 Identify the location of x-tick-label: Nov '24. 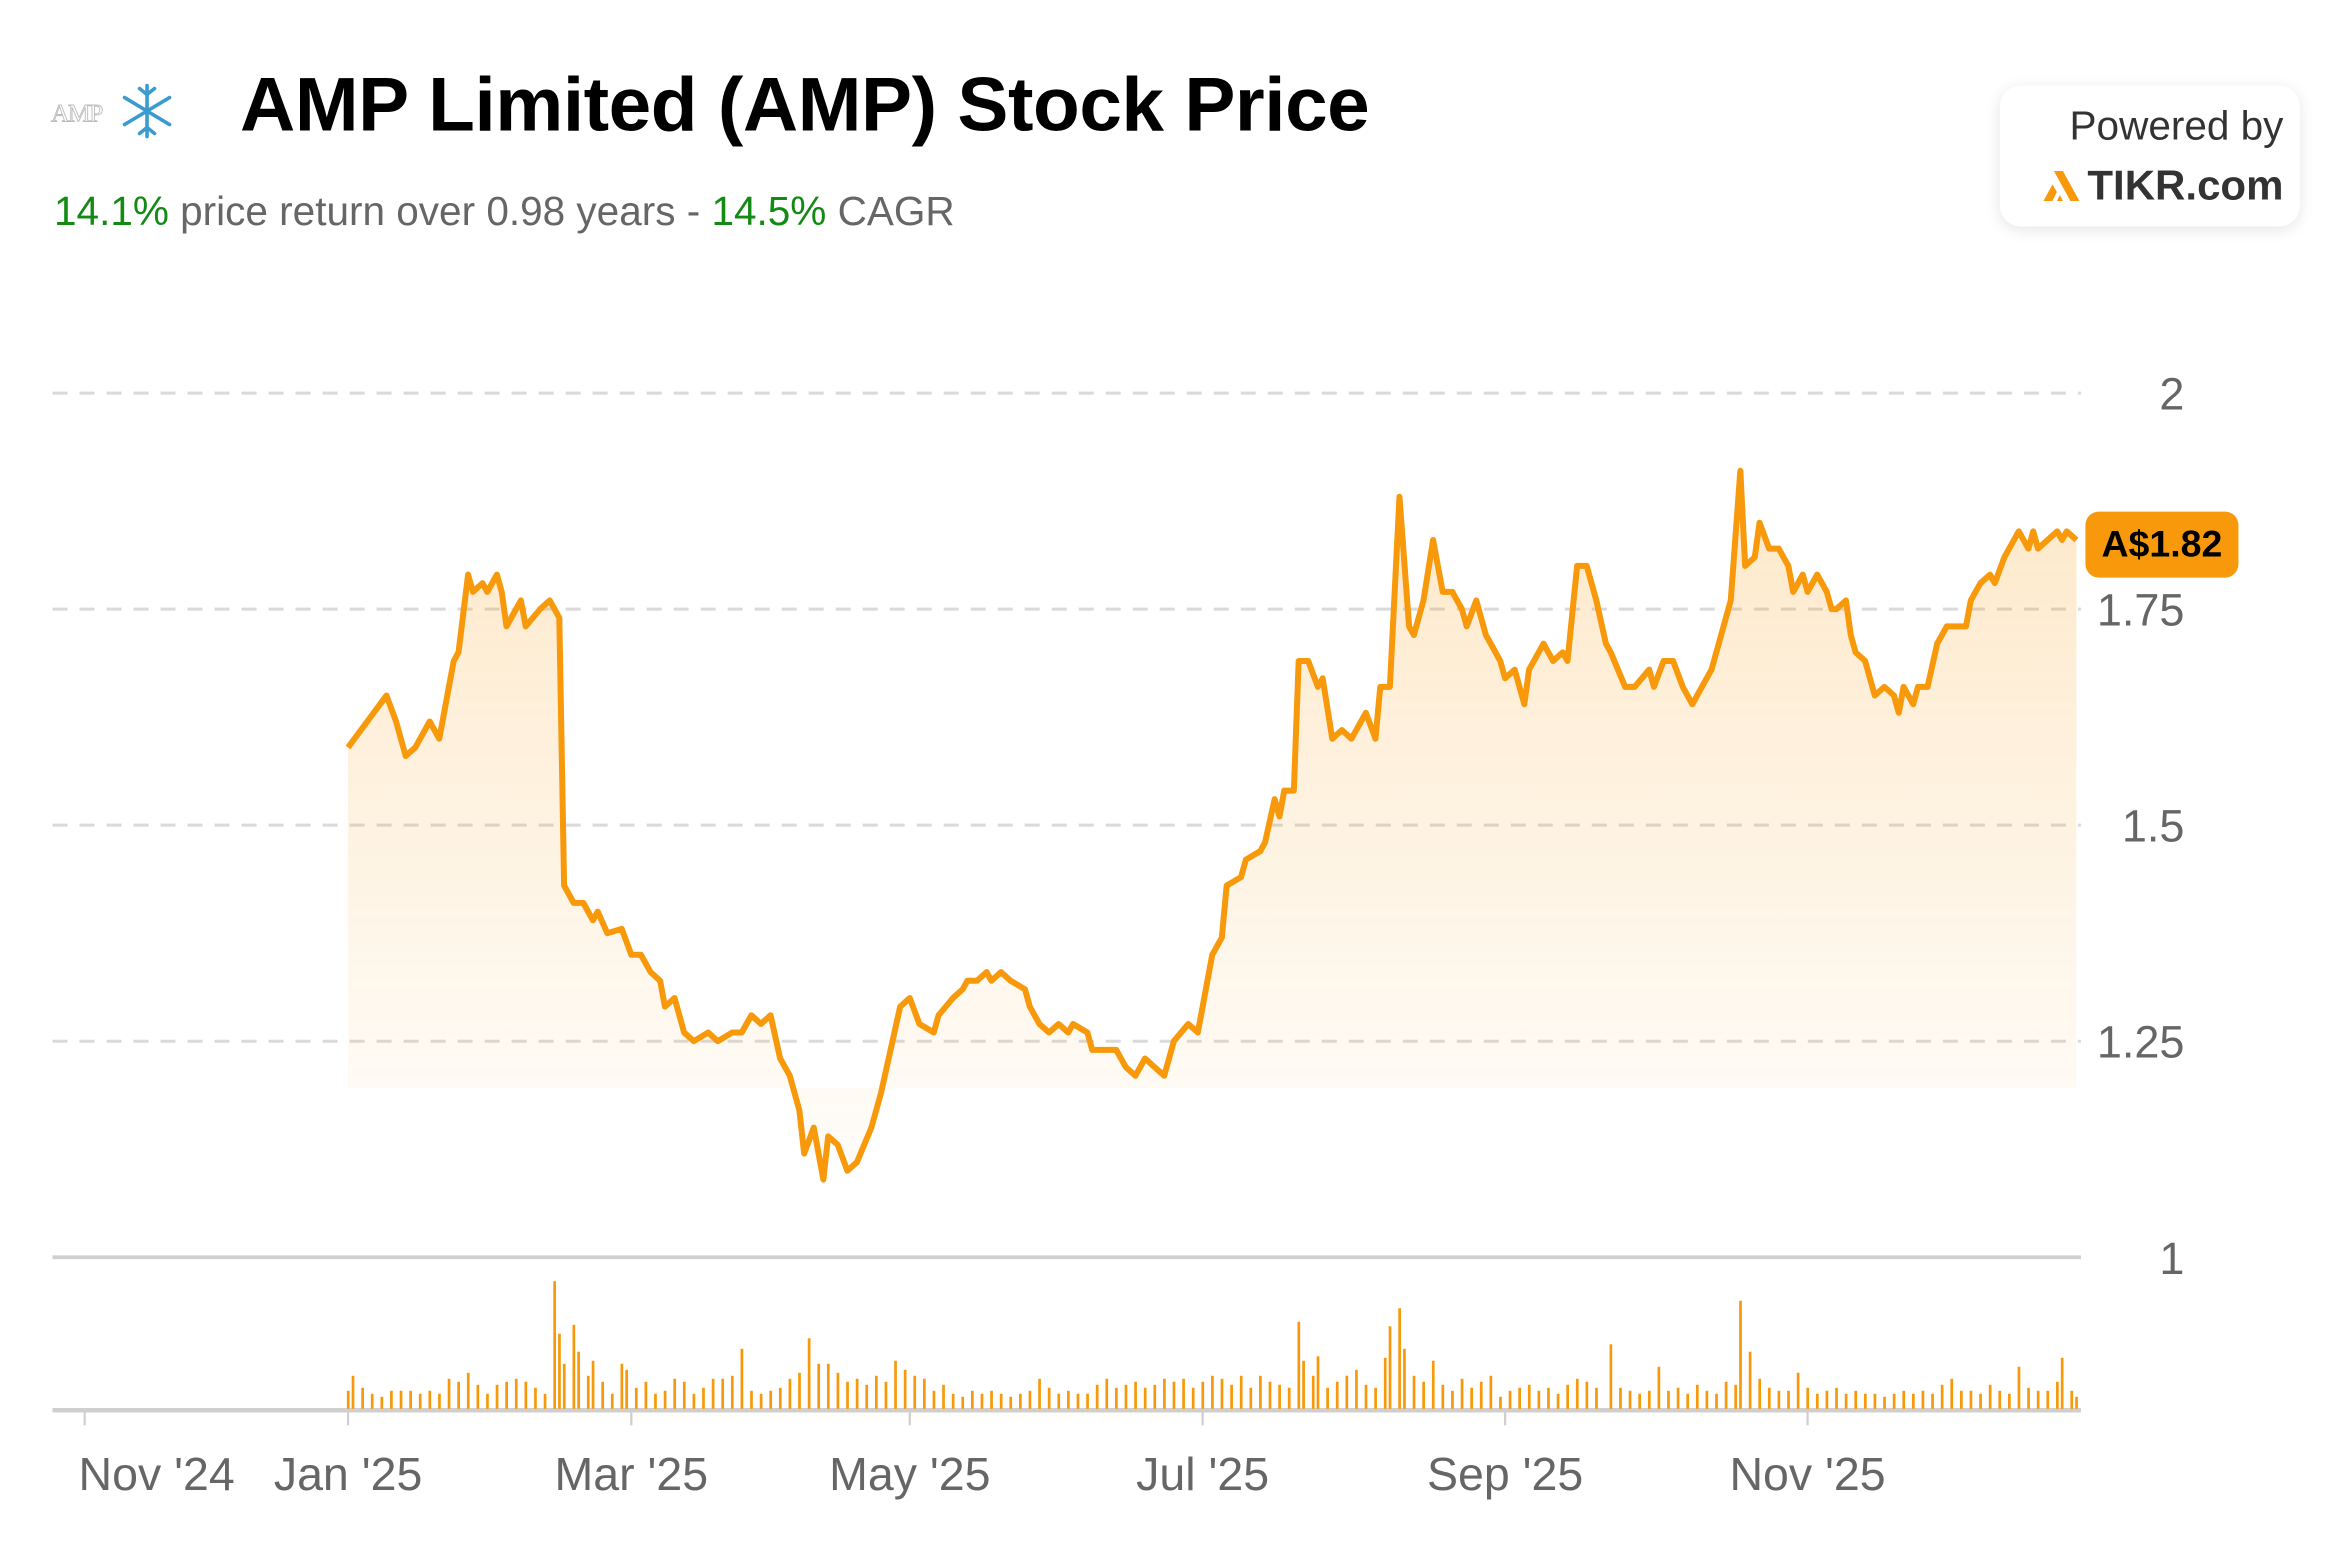
(157, 1474).